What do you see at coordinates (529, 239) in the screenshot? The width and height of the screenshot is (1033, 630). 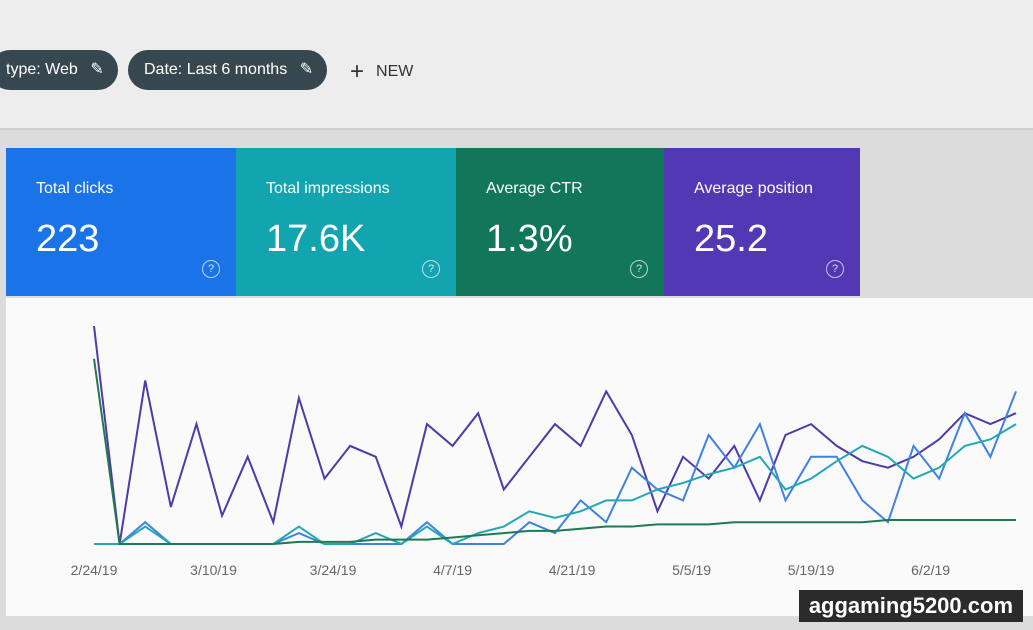 I see `metric-value: 1.3%` at bounding box center [529, 239].